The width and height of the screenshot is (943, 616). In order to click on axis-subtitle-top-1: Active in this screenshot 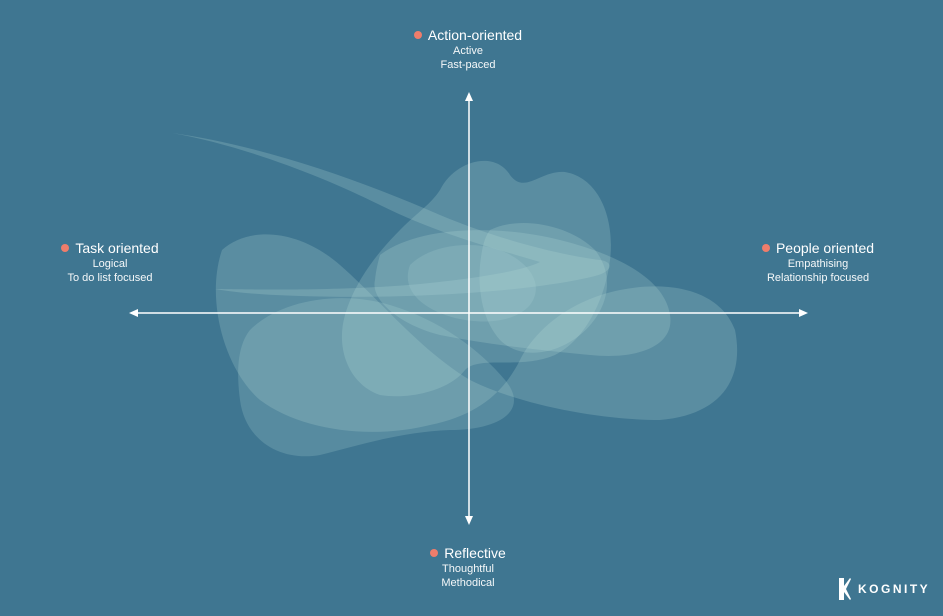, I will do `click(468, 51)`.